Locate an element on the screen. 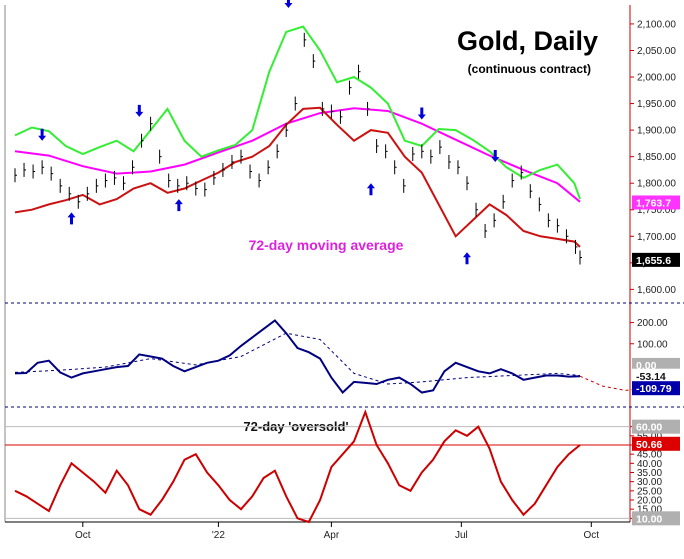 The image size is (684, 559). y-tick-label: 20.00 is located at coordinates (649, 501).